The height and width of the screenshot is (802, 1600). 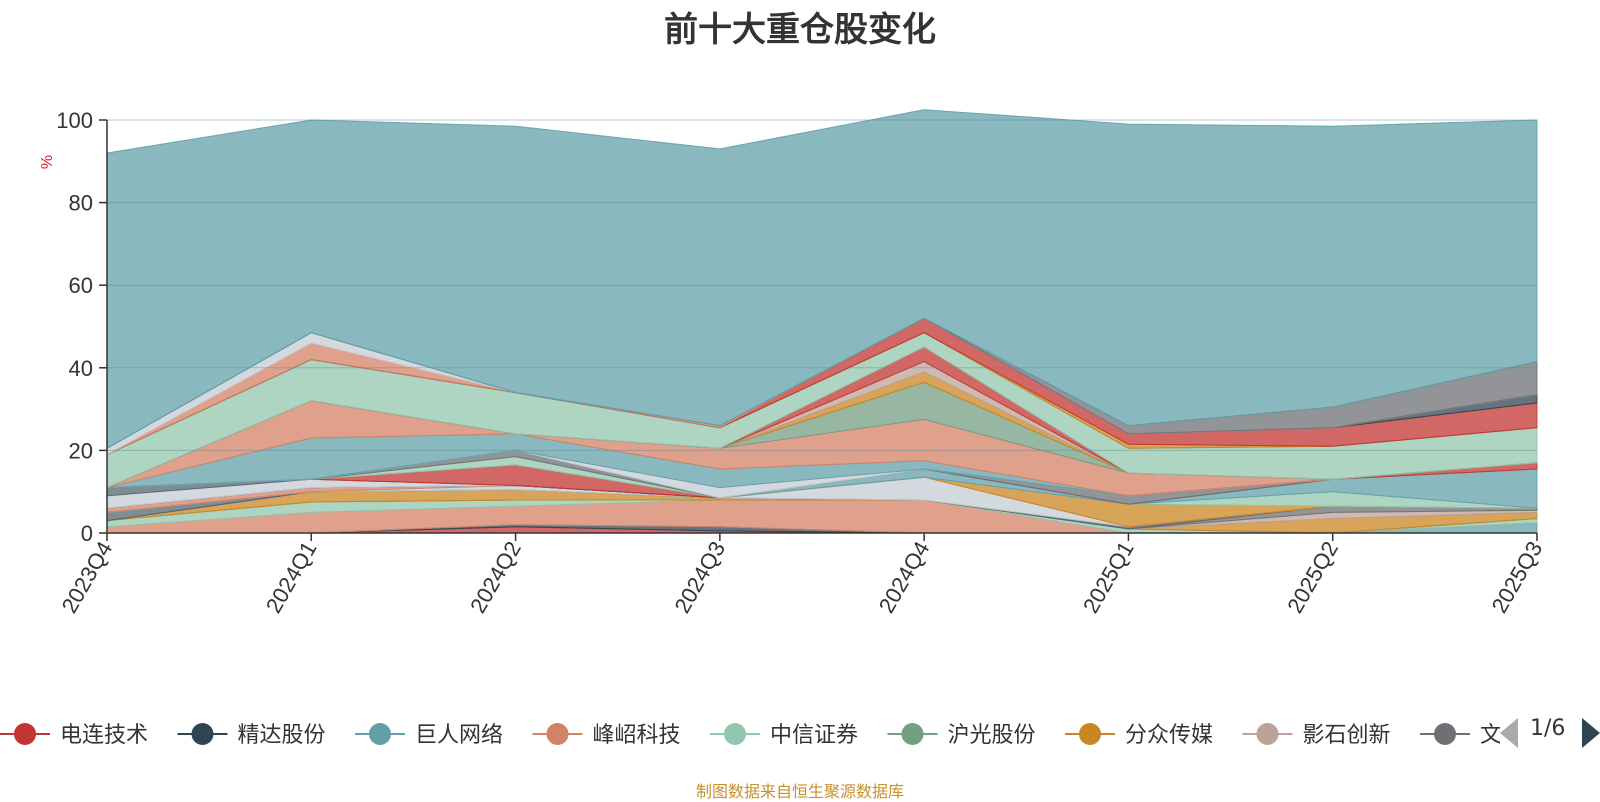 I want to click on legend-label: 峰岹科技, so click(x=637, y=735).